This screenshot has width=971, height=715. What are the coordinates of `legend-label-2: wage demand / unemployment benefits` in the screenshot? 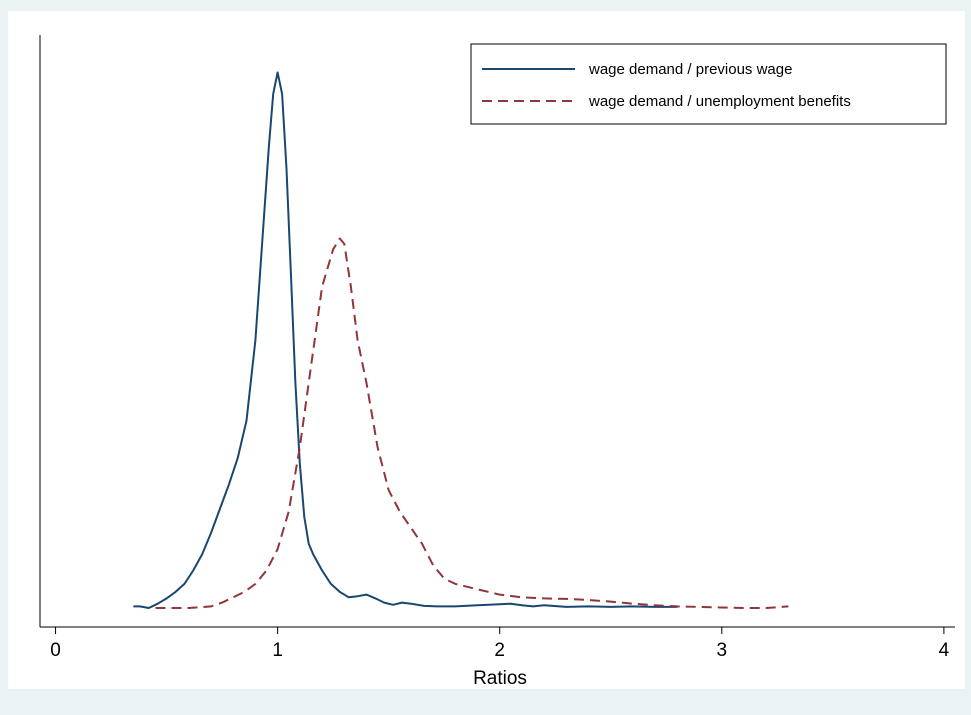 It's located at (719, 101).